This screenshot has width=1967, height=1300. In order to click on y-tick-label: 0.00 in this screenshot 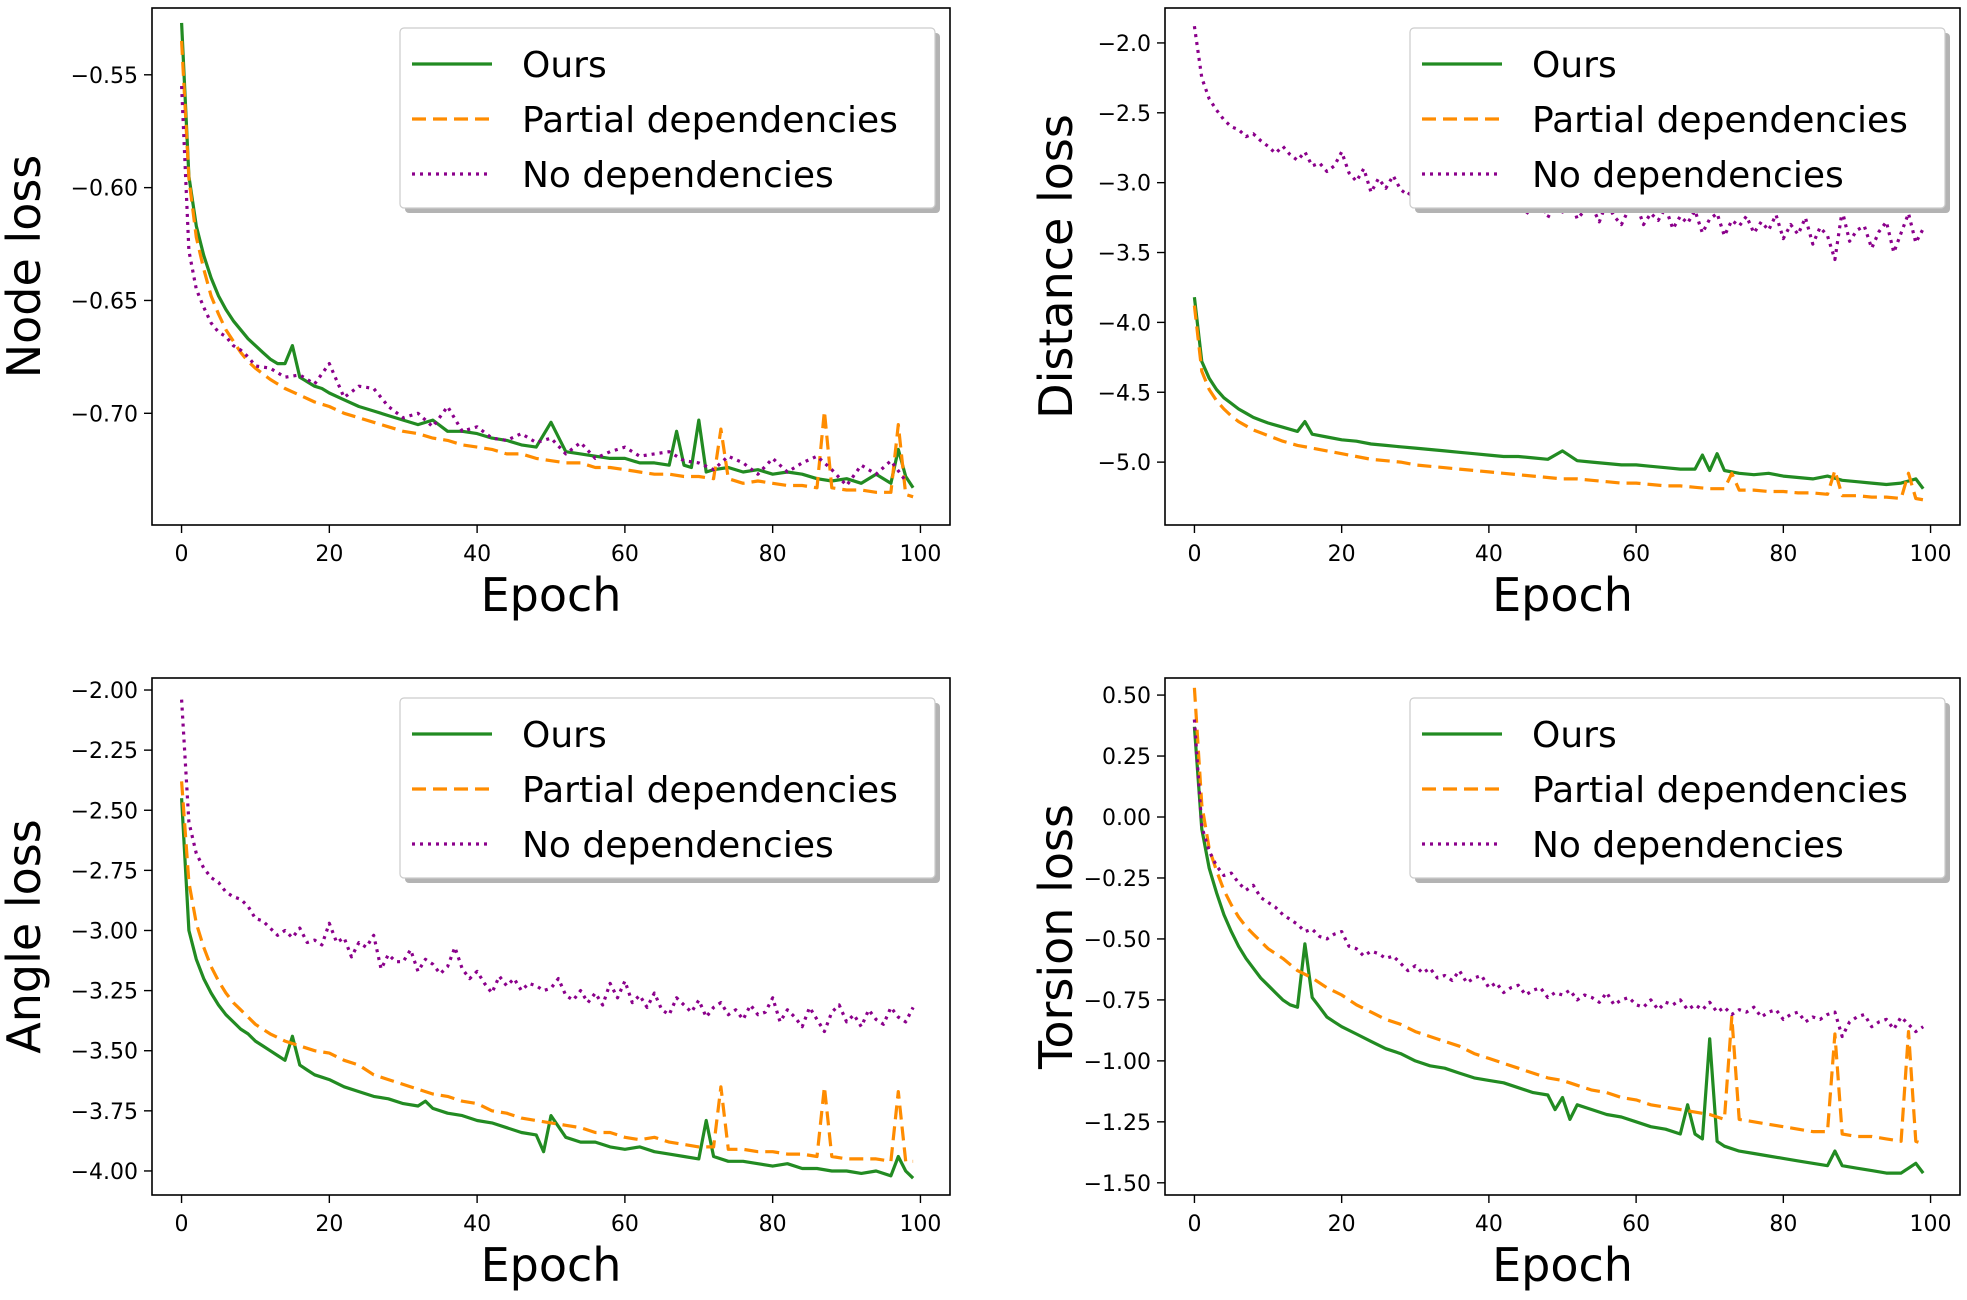, I will do `click(1126, 818)`.